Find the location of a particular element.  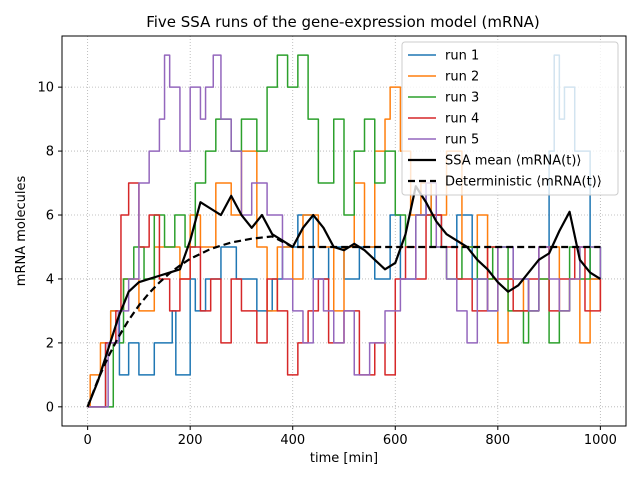

x-tick-label: 0 is located at coordinates (87, 440).